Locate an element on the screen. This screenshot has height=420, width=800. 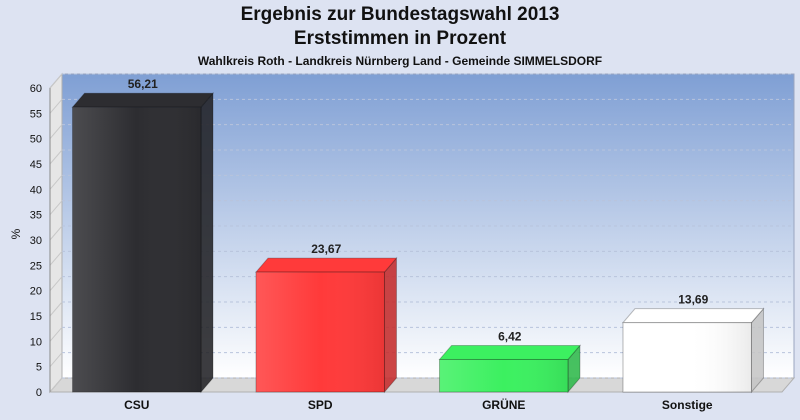
chart-subtitle: Erststimmen in Prozent is located at coordinates (400, 38).